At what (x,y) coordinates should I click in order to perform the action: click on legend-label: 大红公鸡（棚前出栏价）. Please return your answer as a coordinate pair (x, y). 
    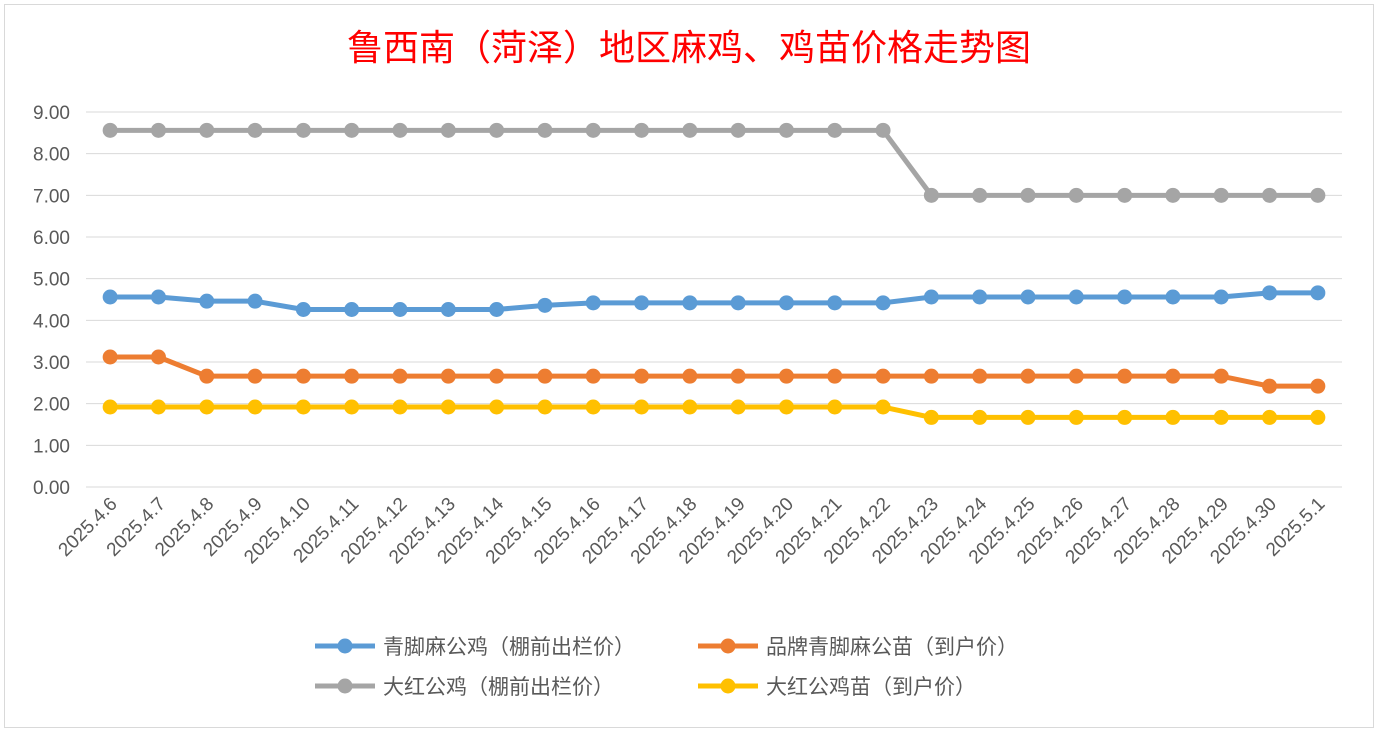
    Looking at the image, I should click on (498, 687).